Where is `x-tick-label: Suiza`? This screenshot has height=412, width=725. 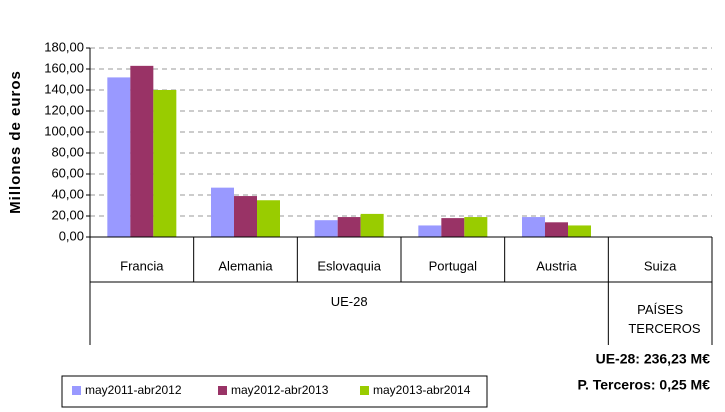
x-tick-label: Suiza is located at coordinates (660, 265).